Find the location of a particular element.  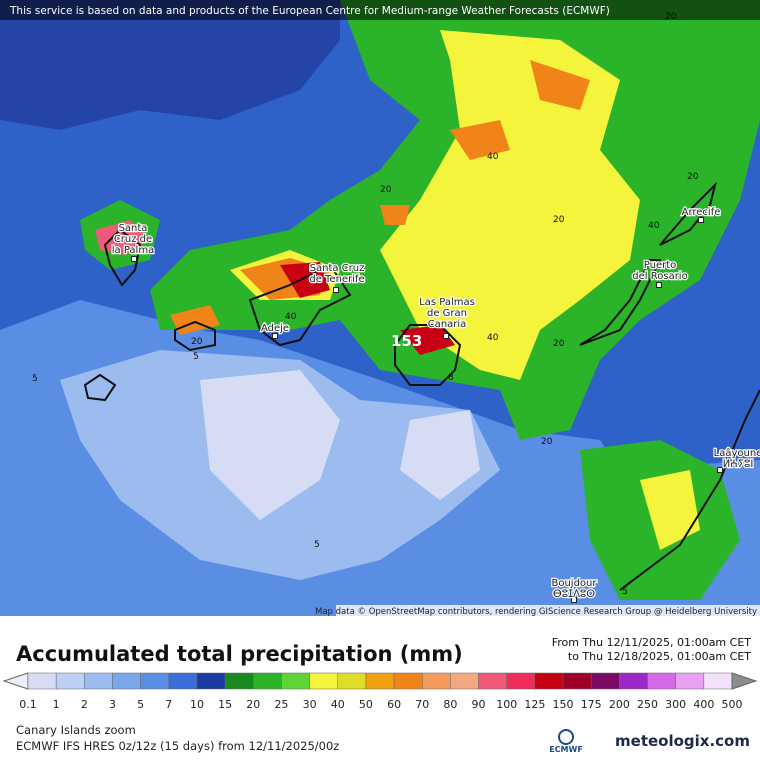

place-label: Adeje is located at coordinates (275, 328).